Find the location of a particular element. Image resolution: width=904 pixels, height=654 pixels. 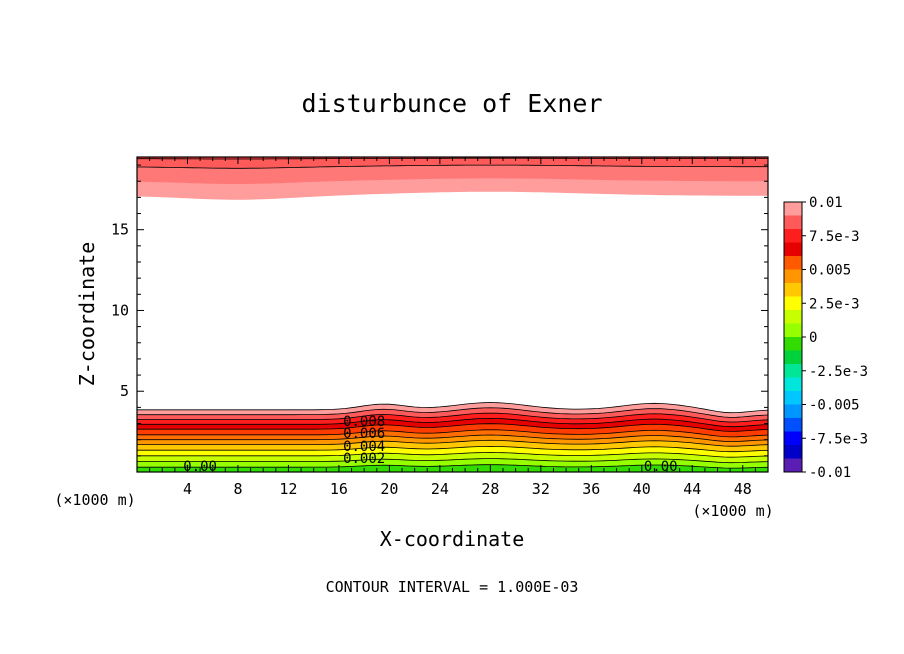

contour-label: 0.004 is located at coordinates (364, 447).